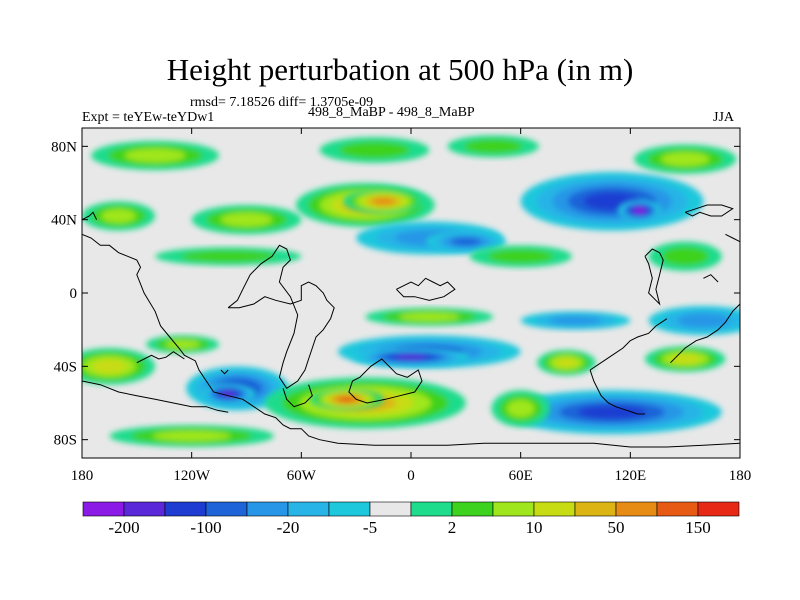  I want to click on x-tick-label: 60E, so click(521, 476).